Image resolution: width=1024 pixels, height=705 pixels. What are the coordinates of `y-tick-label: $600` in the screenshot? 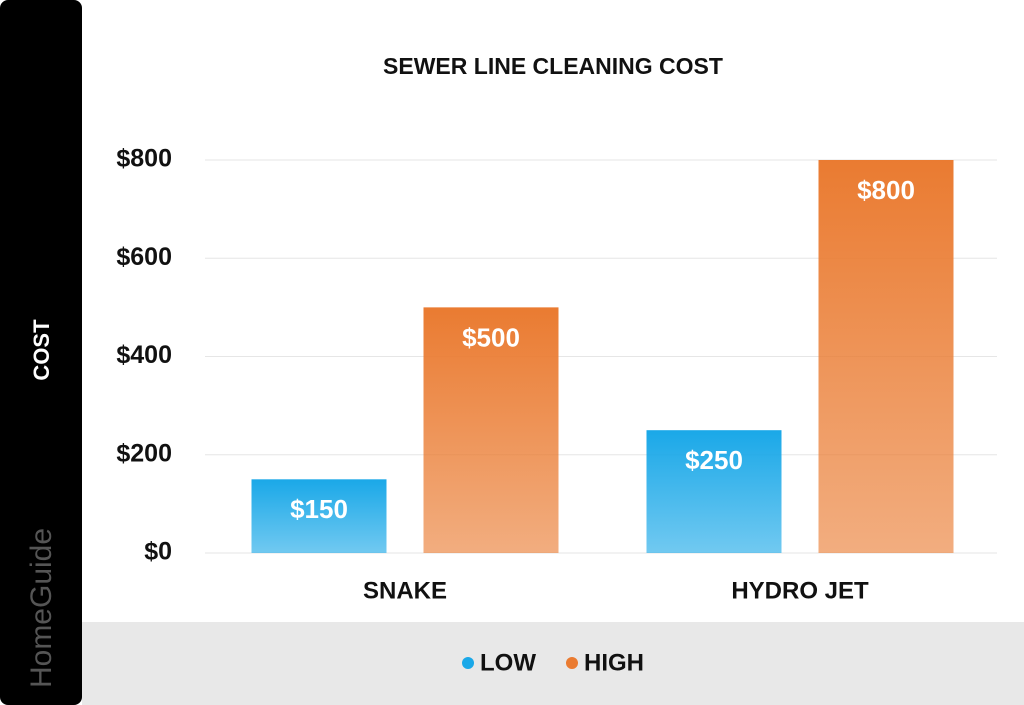 It's located at (144, 257).